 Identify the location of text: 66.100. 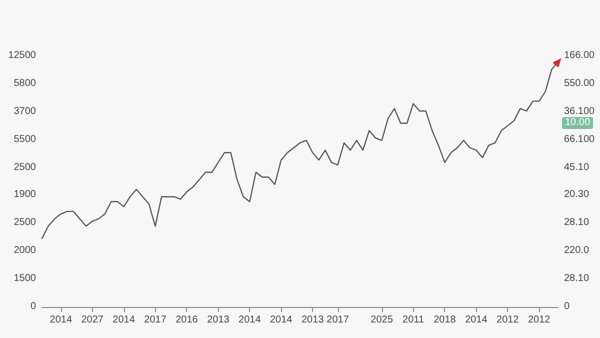
(579, 140).